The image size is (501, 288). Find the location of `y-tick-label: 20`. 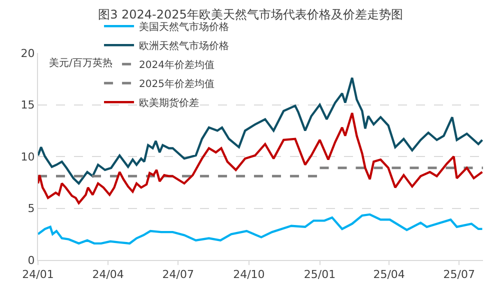

y-tick-label: 20 is located at coordinates (27, 53).